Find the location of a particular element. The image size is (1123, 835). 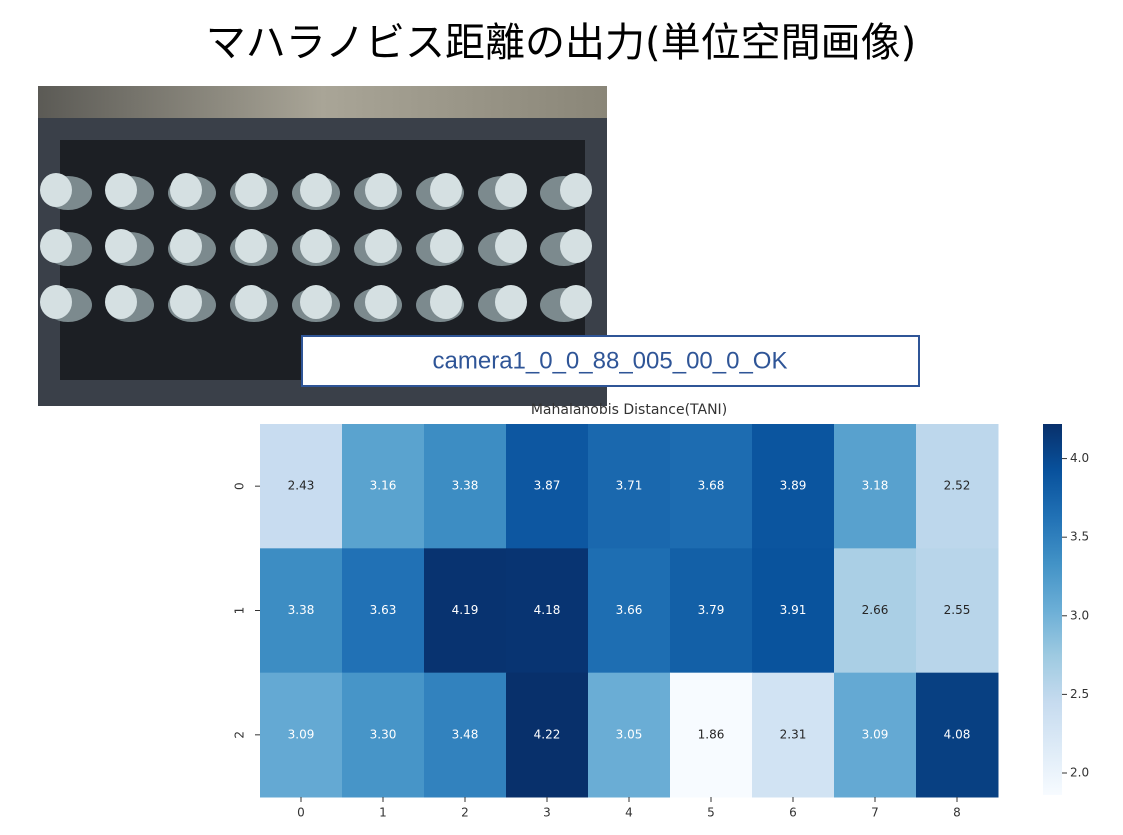

x-tick-label: 8 is located at coordinates (957, 813).